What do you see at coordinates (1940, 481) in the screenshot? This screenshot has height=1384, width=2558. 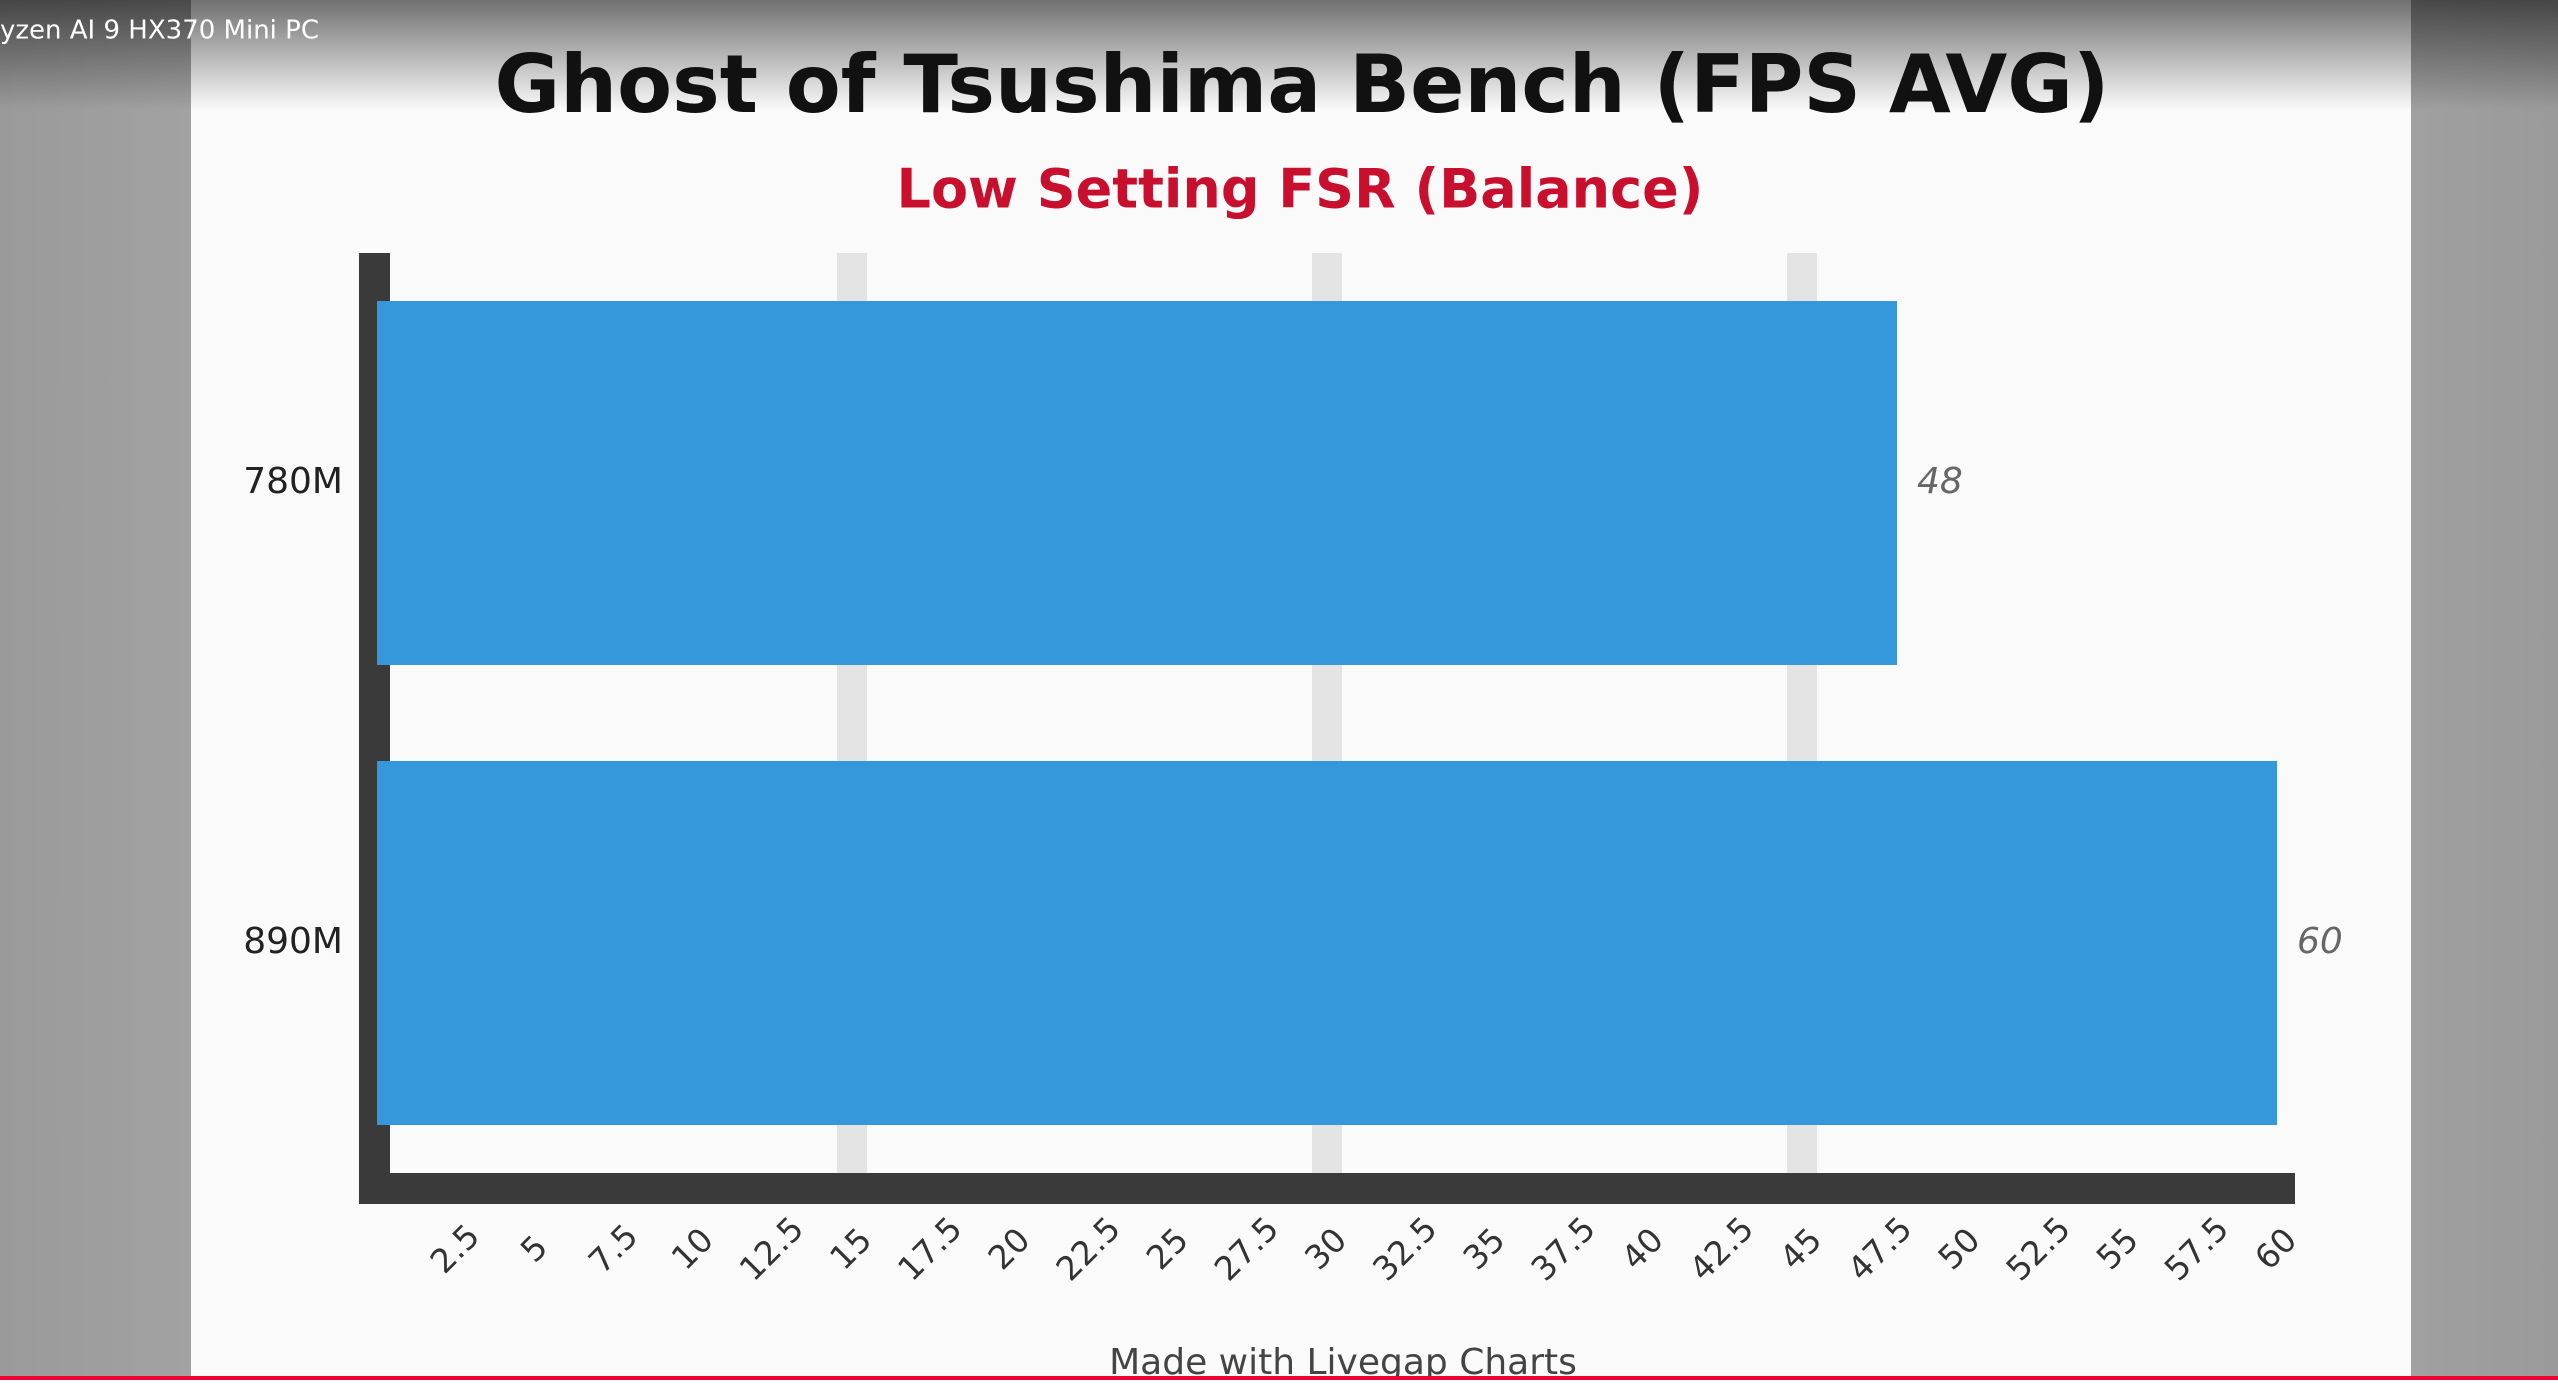 I see `value-label: 48` at bounding box center [1940, 481].